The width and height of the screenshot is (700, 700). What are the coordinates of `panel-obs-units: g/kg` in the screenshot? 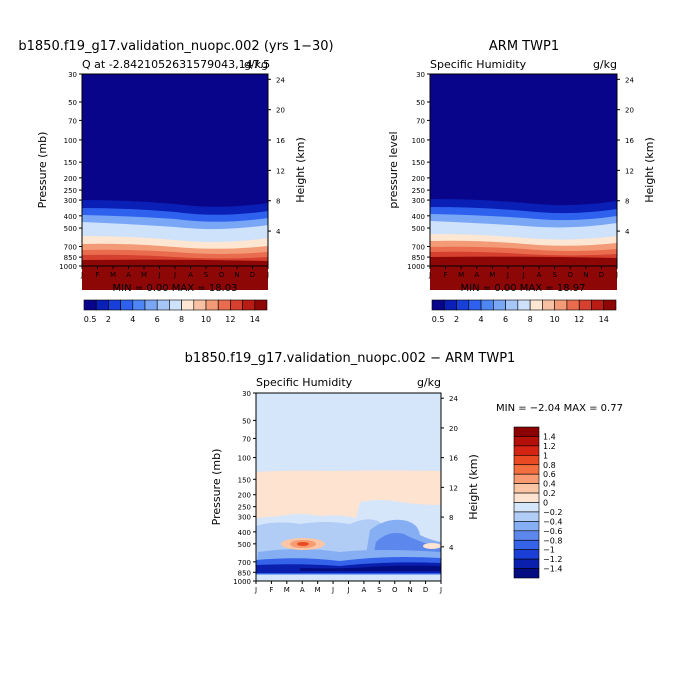 It's located at (605, 64).